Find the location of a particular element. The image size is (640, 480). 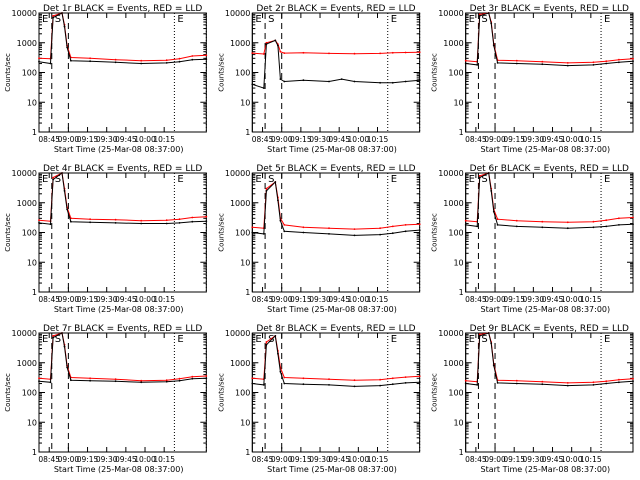

x-tick-label: 10:00 is located at coordinates (572, 459).